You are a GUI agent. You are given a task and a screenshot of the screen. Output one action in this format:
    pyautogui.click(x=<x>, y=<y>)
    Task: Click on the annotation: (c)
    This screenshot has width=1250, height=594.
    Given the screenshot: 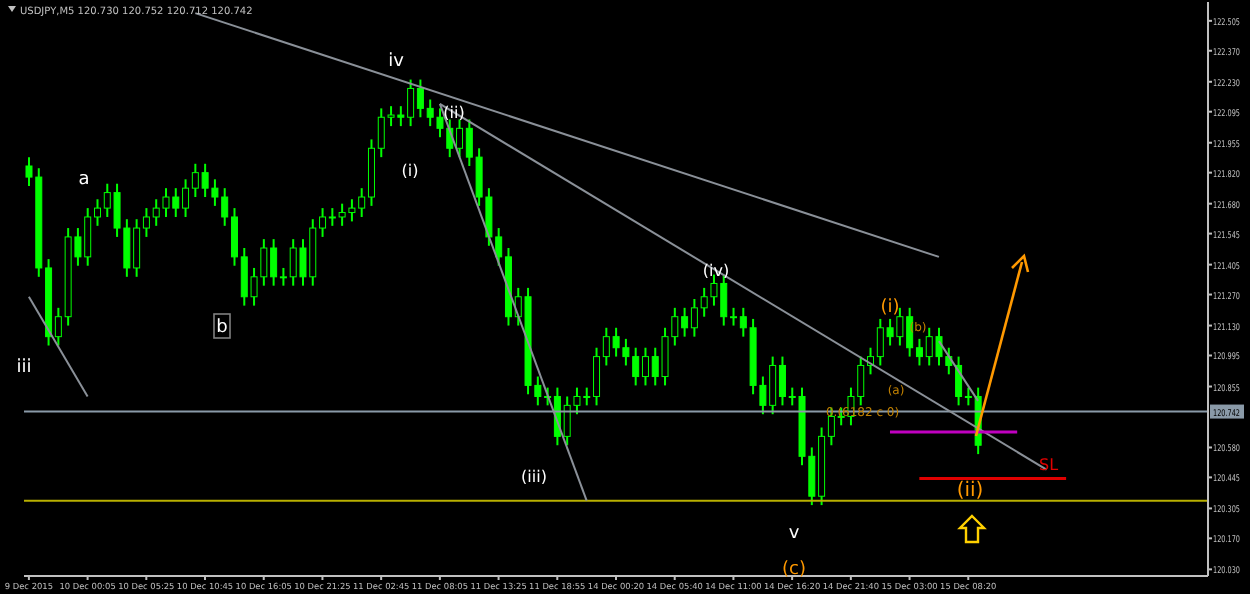 What is the action you would take?
    pyautogui.click(x=794, y=570)
    